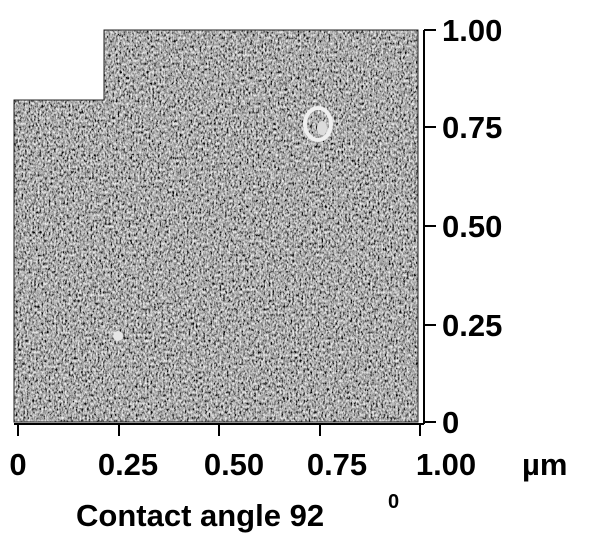 Image resolution: width=592 pixels, height=537 pixels. I want to click on bottom-tick-label: 1.00, so click(446, 464).